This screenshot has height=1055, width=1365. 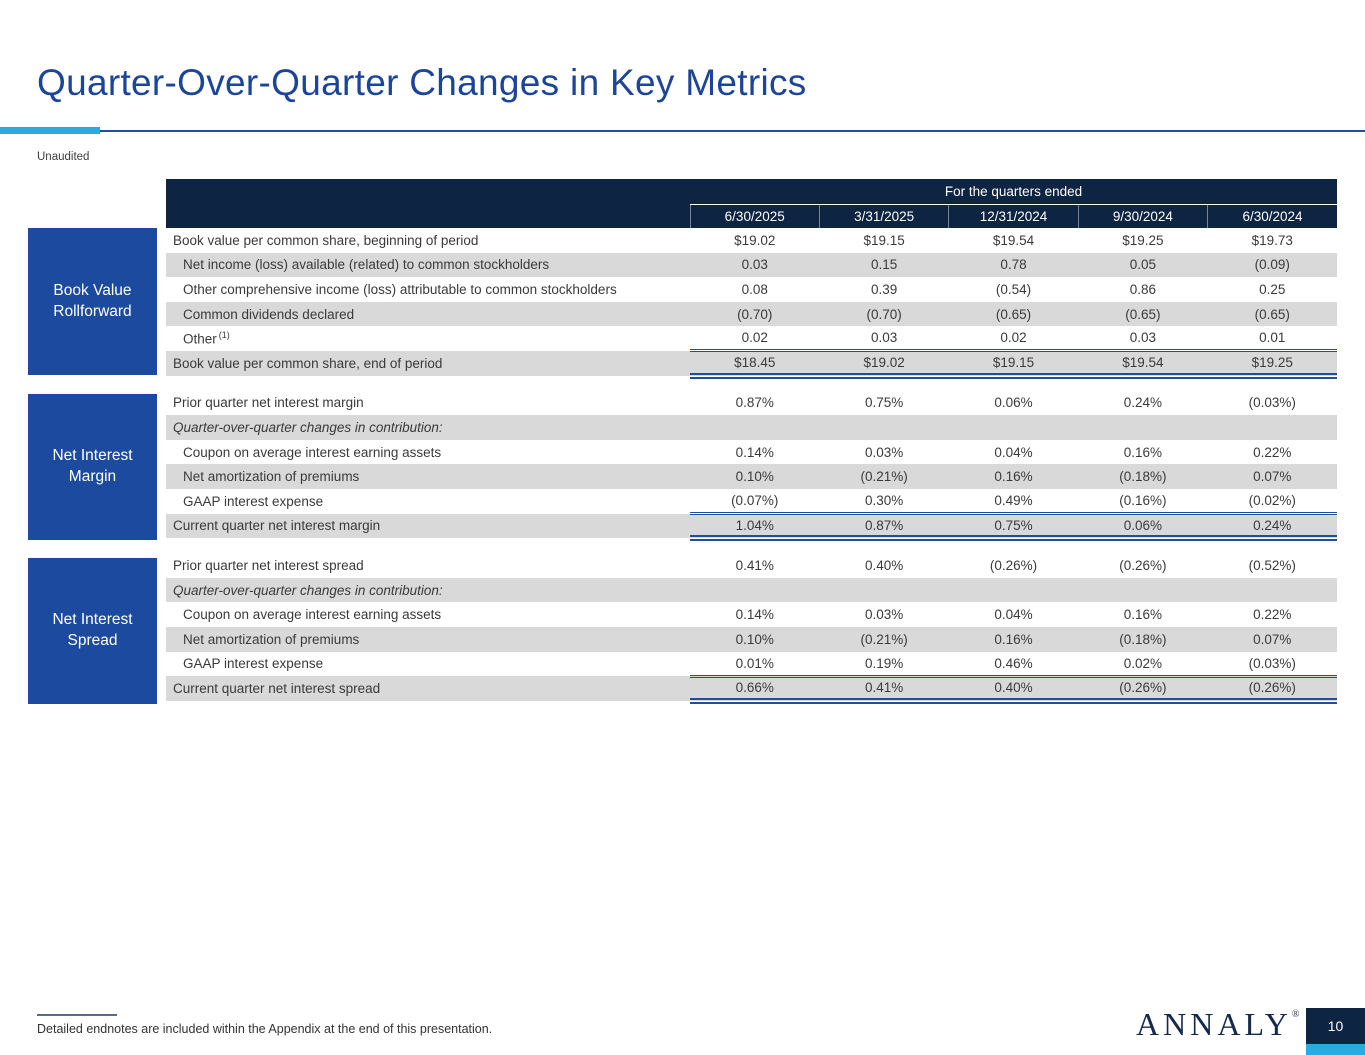 I want to click on section-spacer, so click(x=751, y=383).